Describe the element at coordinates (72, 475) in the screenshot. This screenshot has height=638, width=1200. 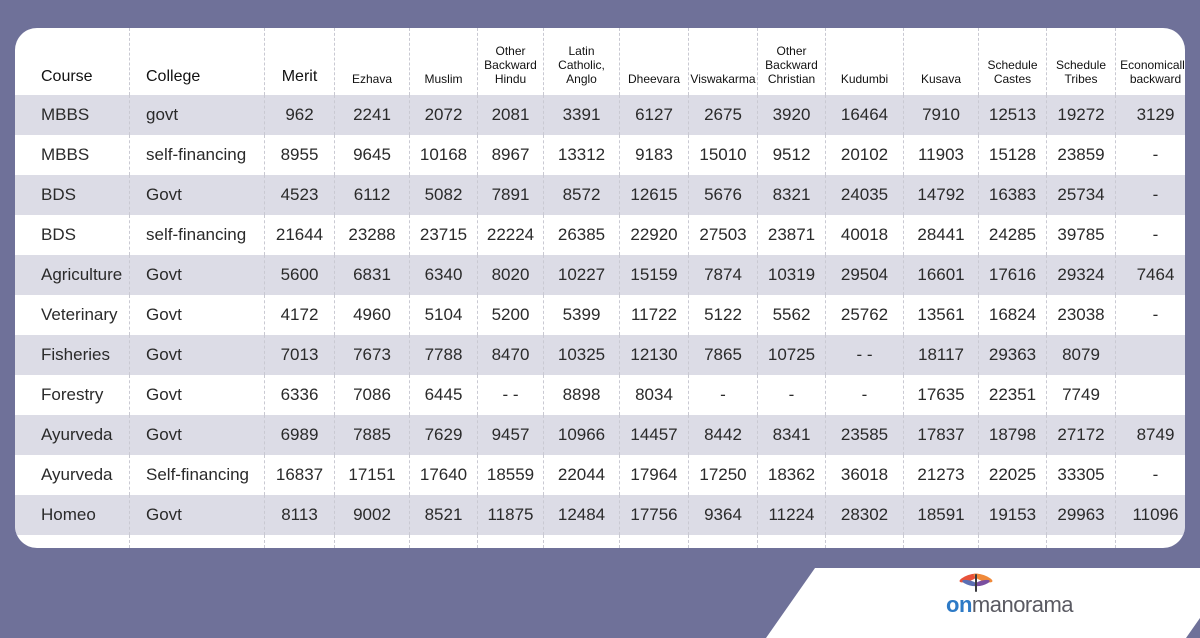
I see `course-cell: Ayurveda` at that location.